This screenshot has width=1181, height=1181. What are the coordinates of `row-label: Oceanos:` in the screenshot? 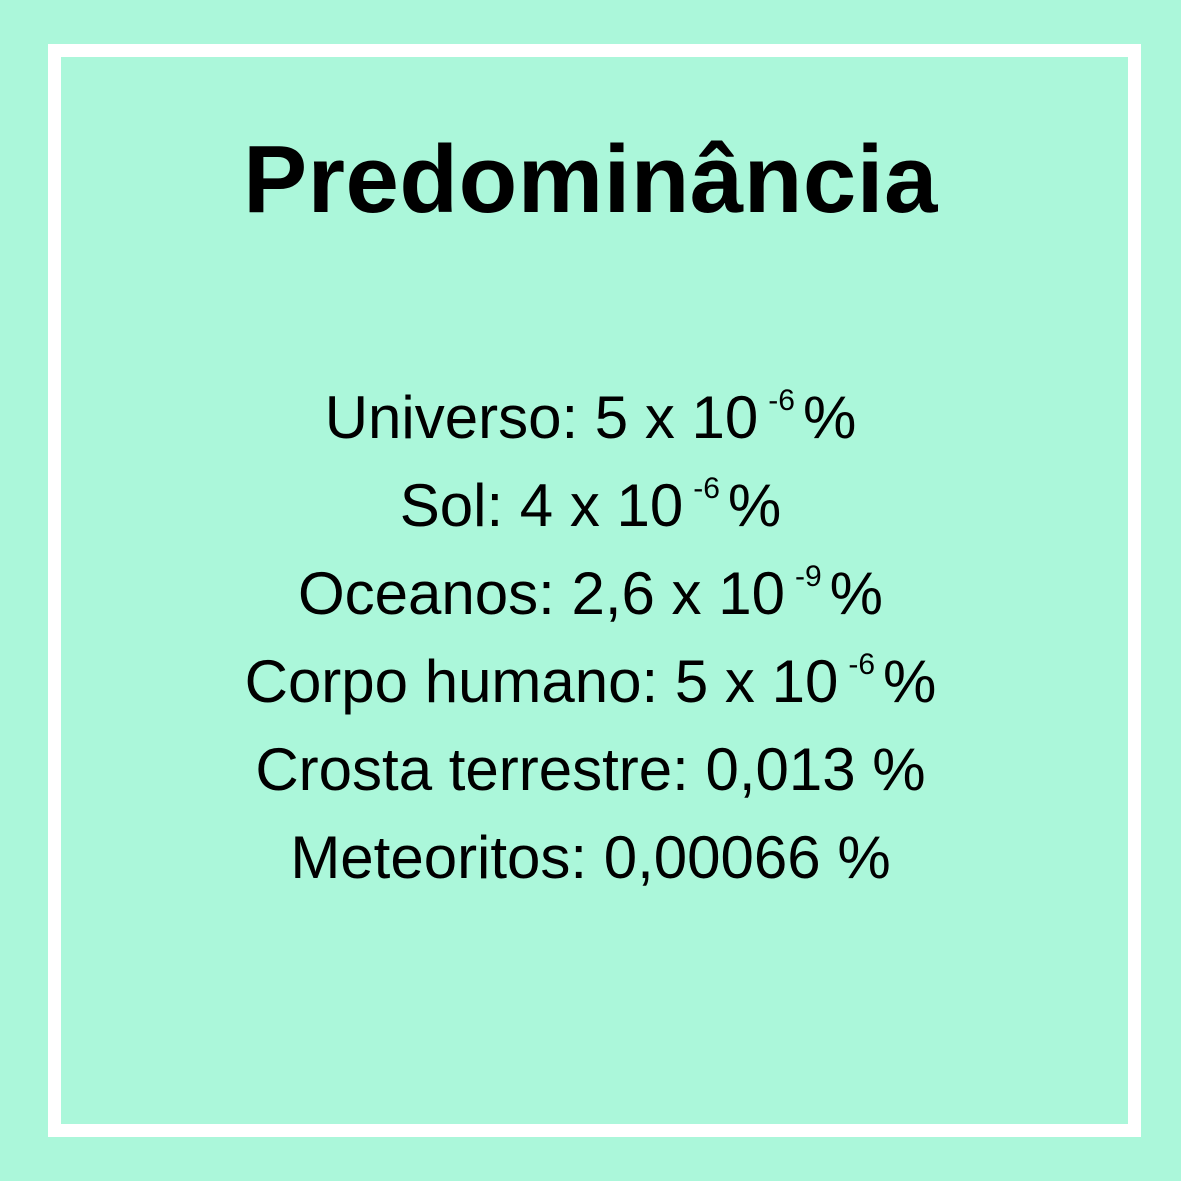 It's located at (426, 593).